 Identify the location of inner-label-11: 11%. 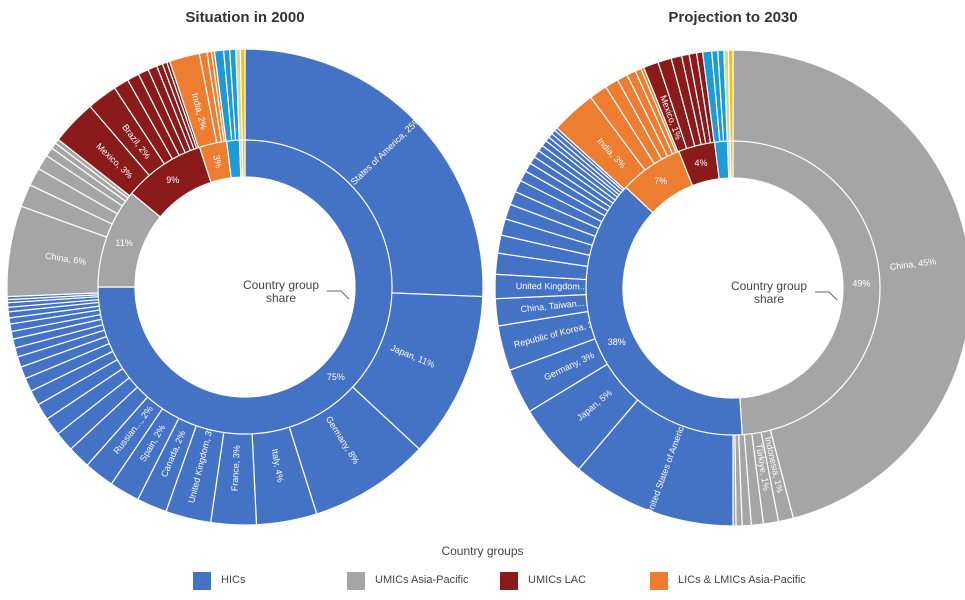
(123, 243).